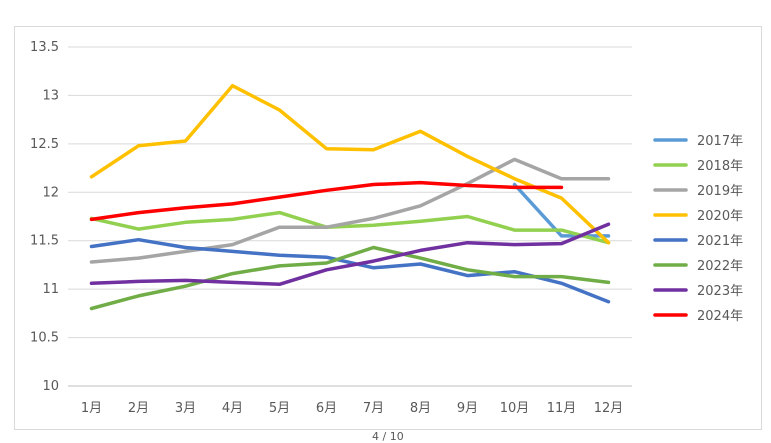 This screenshot has height=443, width=771. What do you see at coordinates (50, 386) in the screenshot?
I see `y-tick-label: 10` at bounding box center [50, 386].